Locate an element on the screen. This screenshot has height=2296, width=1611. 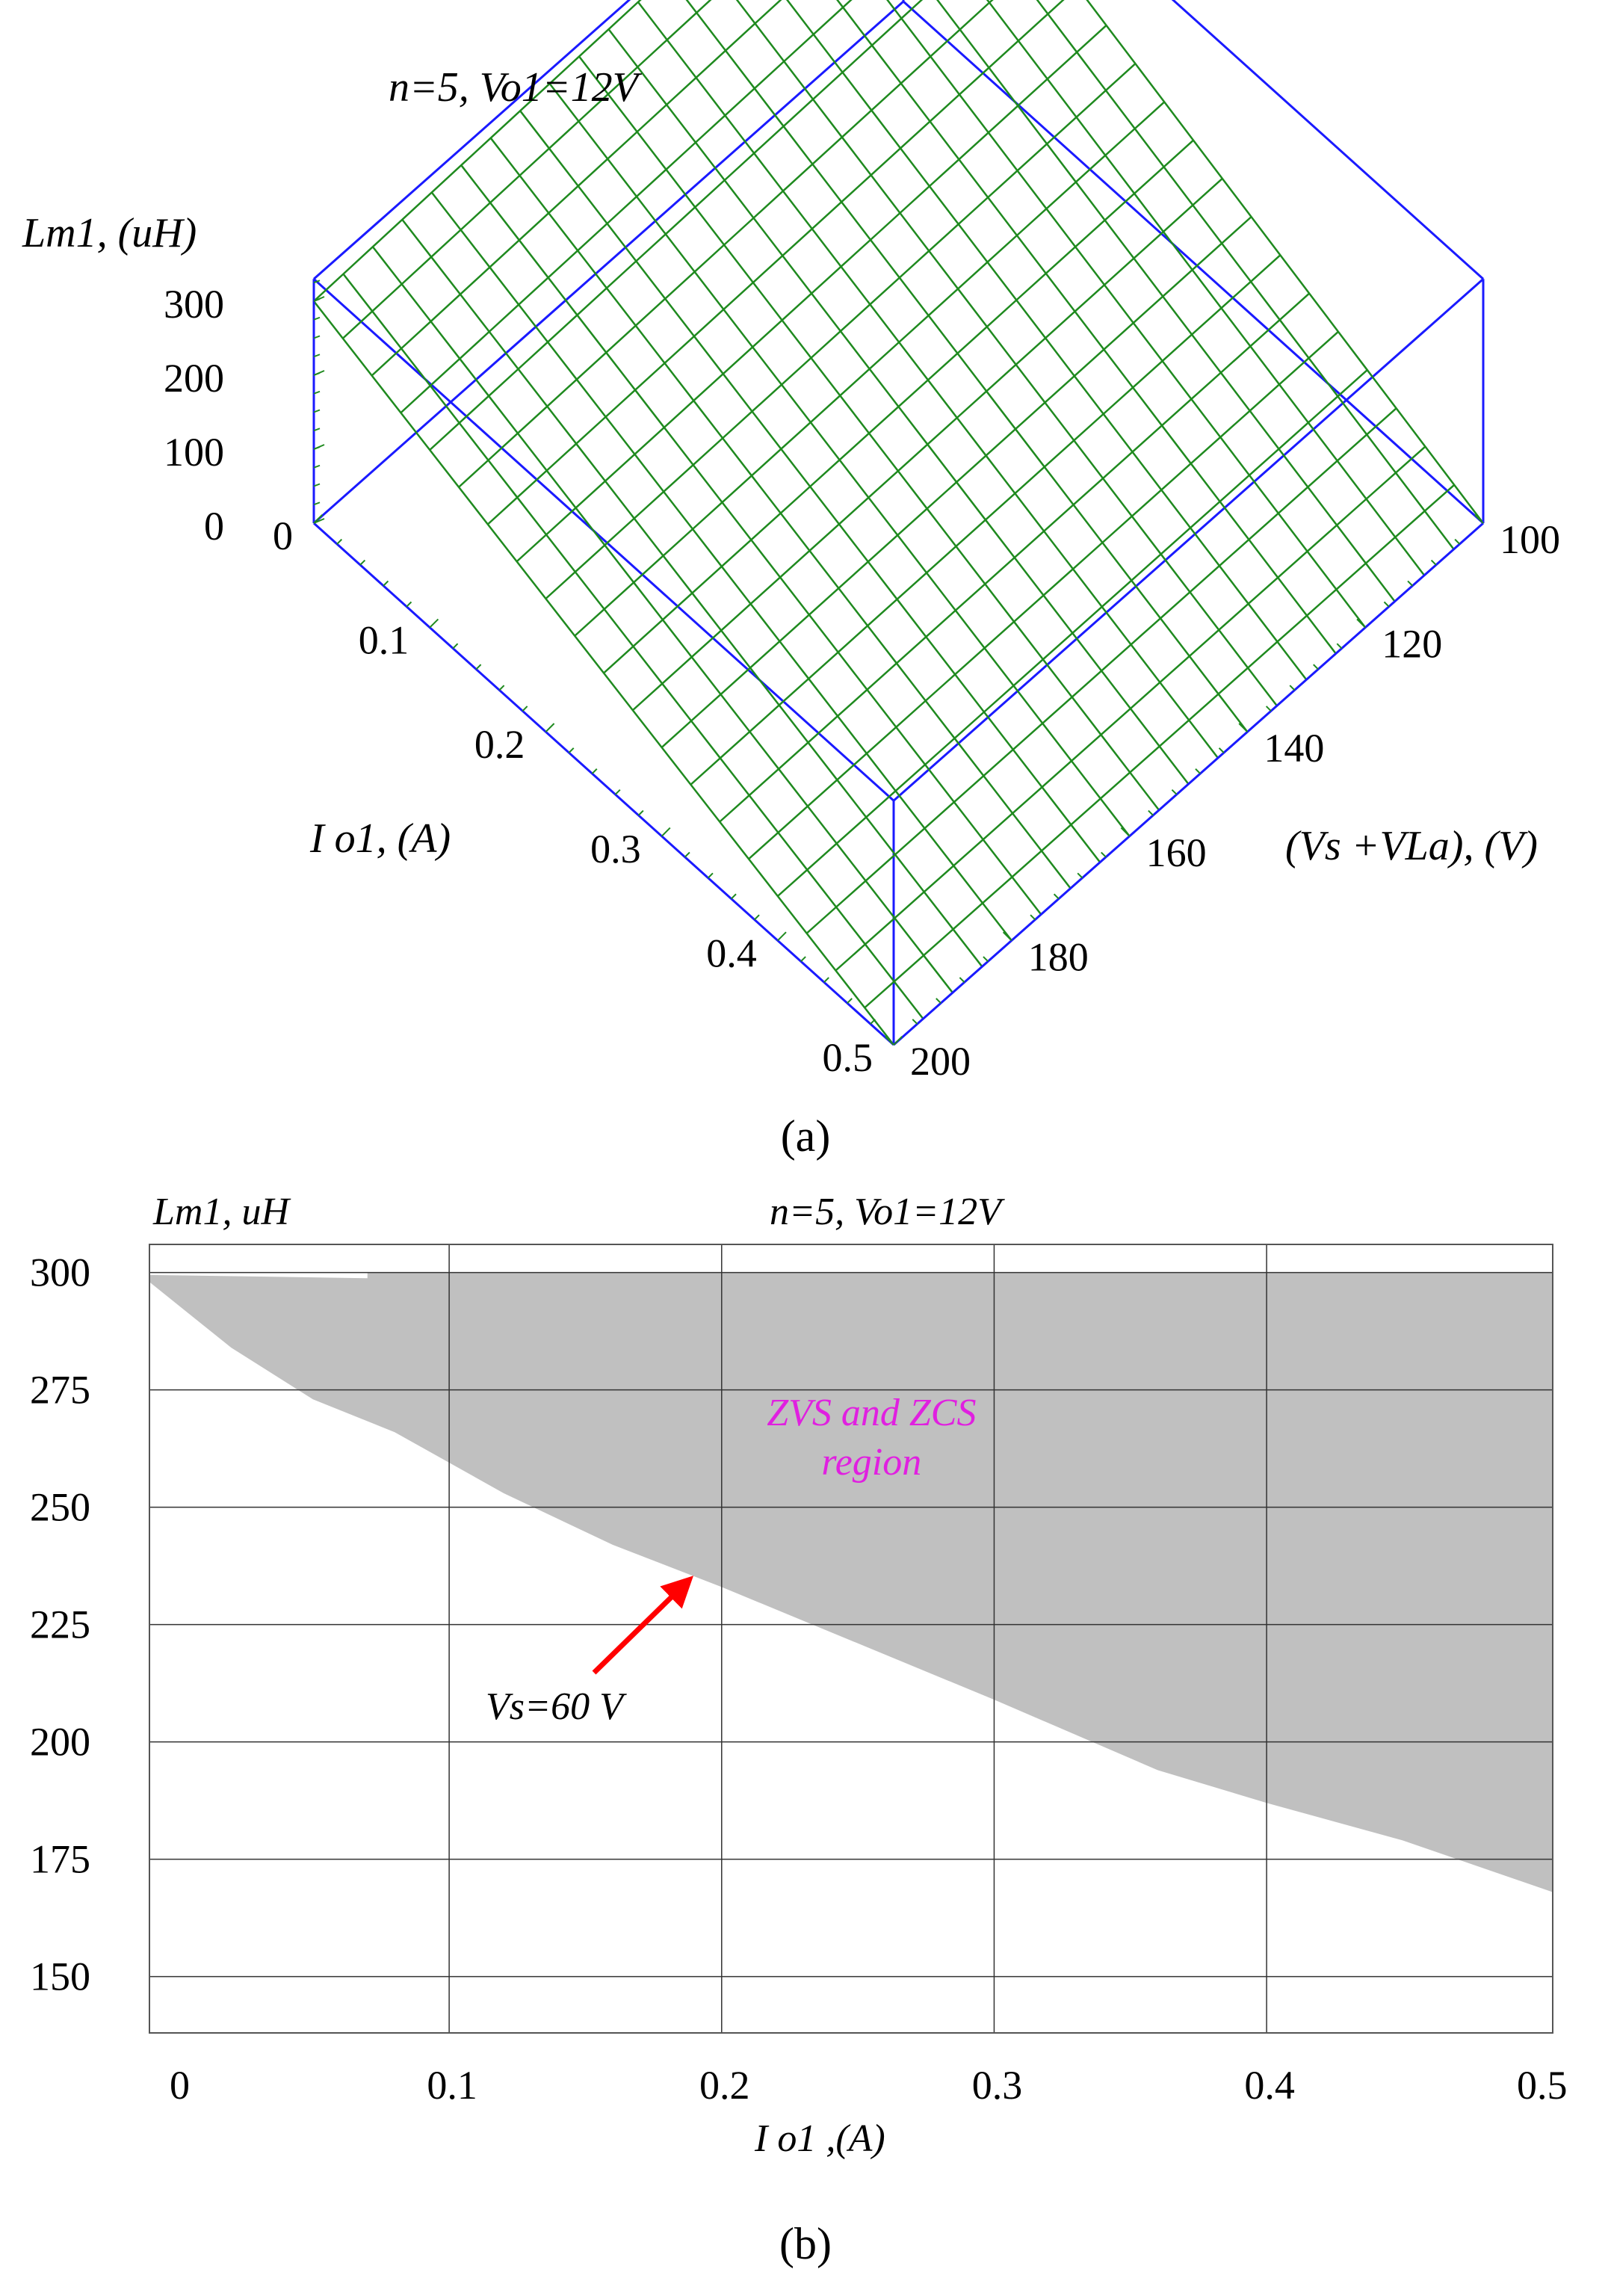
y-tick-labels: 300 275 250 225 200 175 150 is located at coordinates (60, 1625).